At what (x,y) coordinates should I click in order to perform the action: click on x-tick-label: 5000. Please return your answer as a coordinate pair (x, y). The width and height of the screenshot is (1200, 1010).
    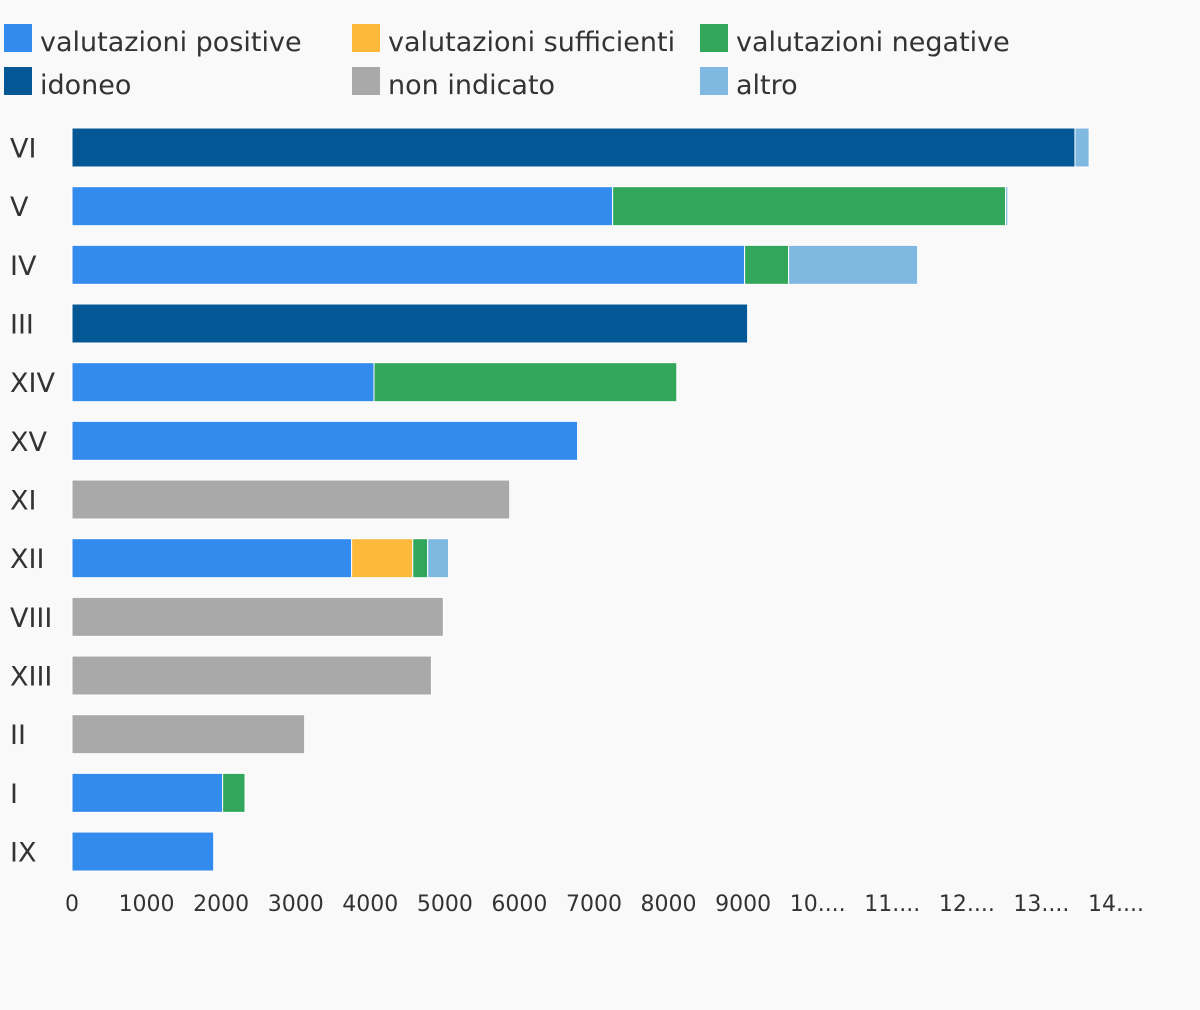
    Looking at the image, I should click on (445, 904).